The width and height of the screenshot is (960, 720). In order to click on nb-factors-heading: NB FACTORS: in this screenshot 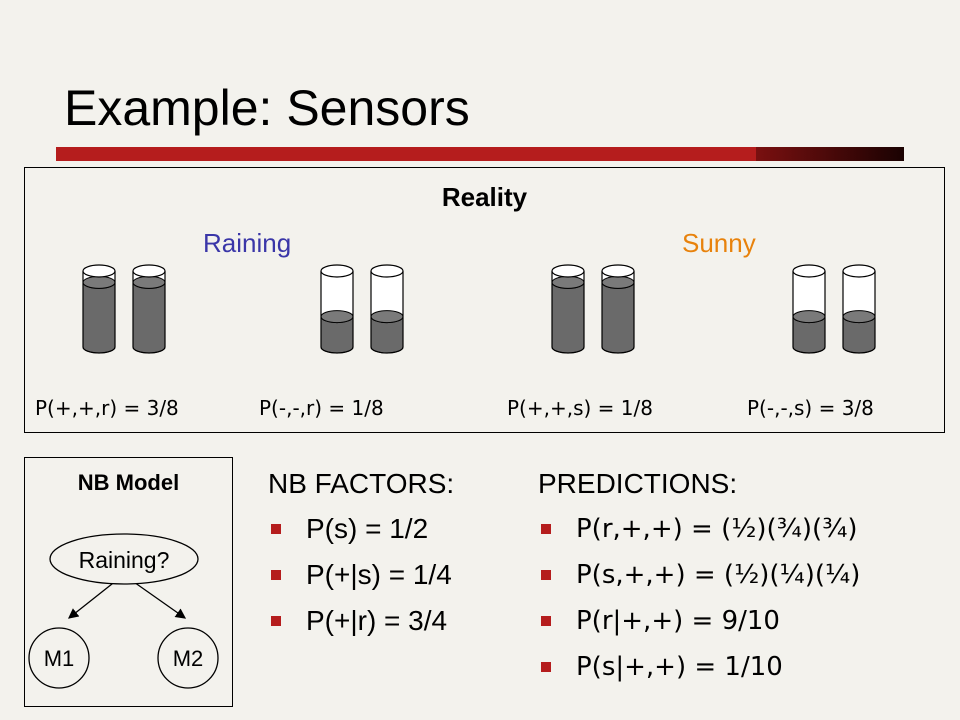, I will do `click(361, 483)`.